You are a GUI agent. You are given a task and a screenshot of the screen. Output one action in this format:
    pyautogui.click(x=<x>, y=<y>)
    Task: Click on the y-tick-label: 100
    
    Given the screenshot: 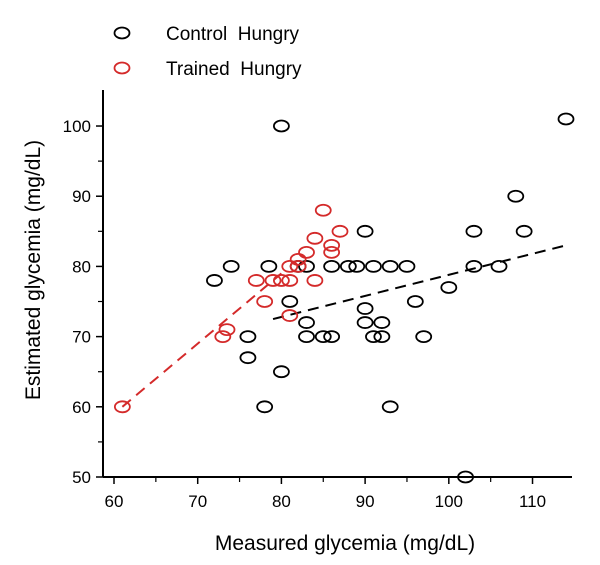 What is the action you would take?
    pyautogui.click(x=77, y=126)
    